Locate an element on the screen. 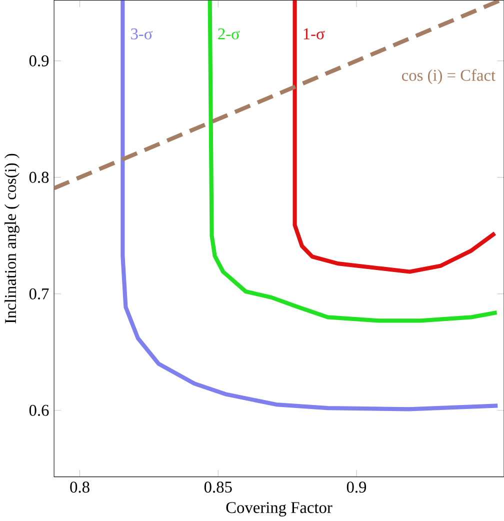 This screenshot has width=504, height=521. series-label: cos (i) = Cfact is located at coordinates (449, 76).